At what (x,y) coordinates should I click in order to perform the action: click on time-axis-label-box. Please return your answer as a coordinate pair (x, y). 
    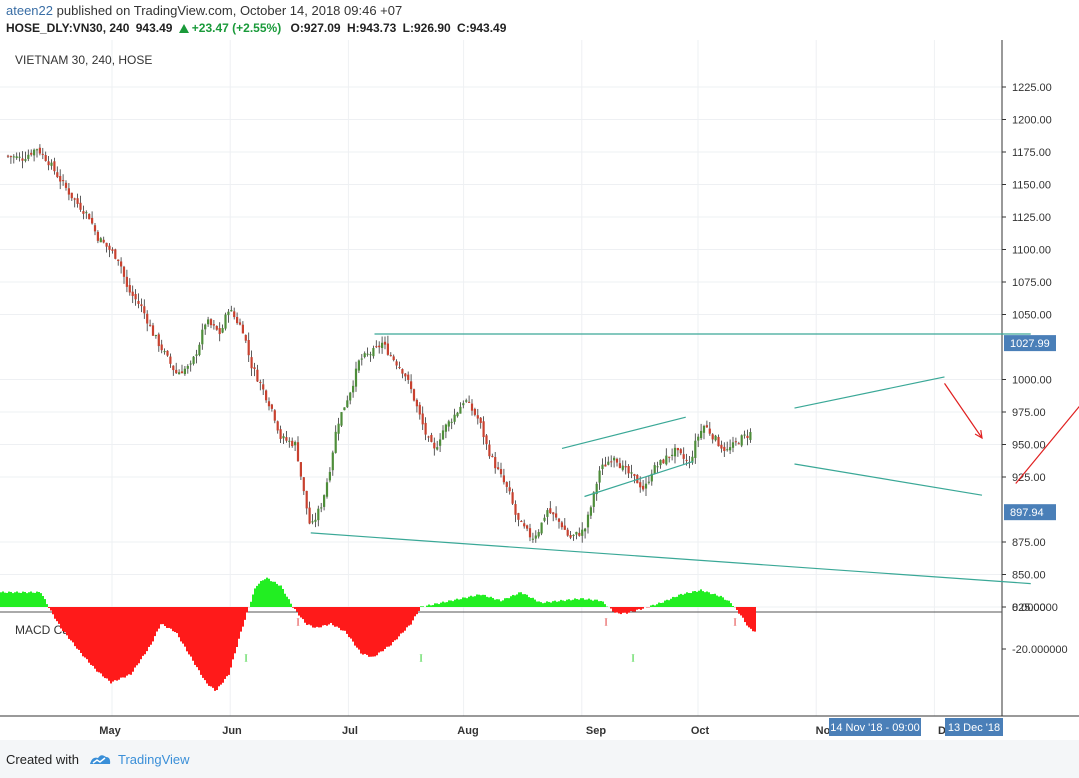
    Looking at the image, I should click on (875, 727).